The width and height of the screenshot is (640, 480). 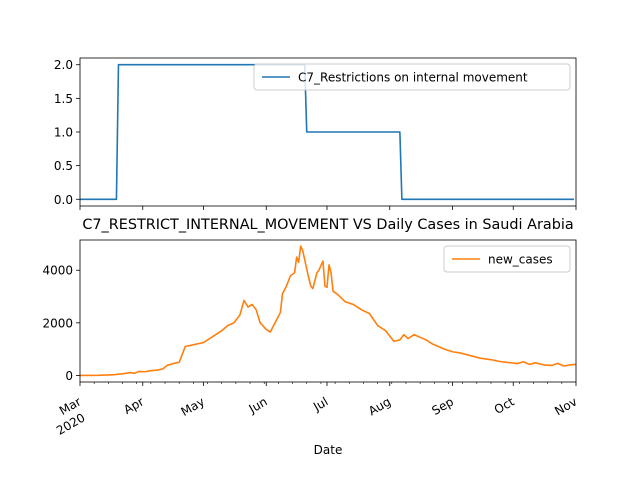 What do you see at coordinates (520, 260) in the screenshot?
I see `legend-label: new_cases` at bounding box center [520, 260].